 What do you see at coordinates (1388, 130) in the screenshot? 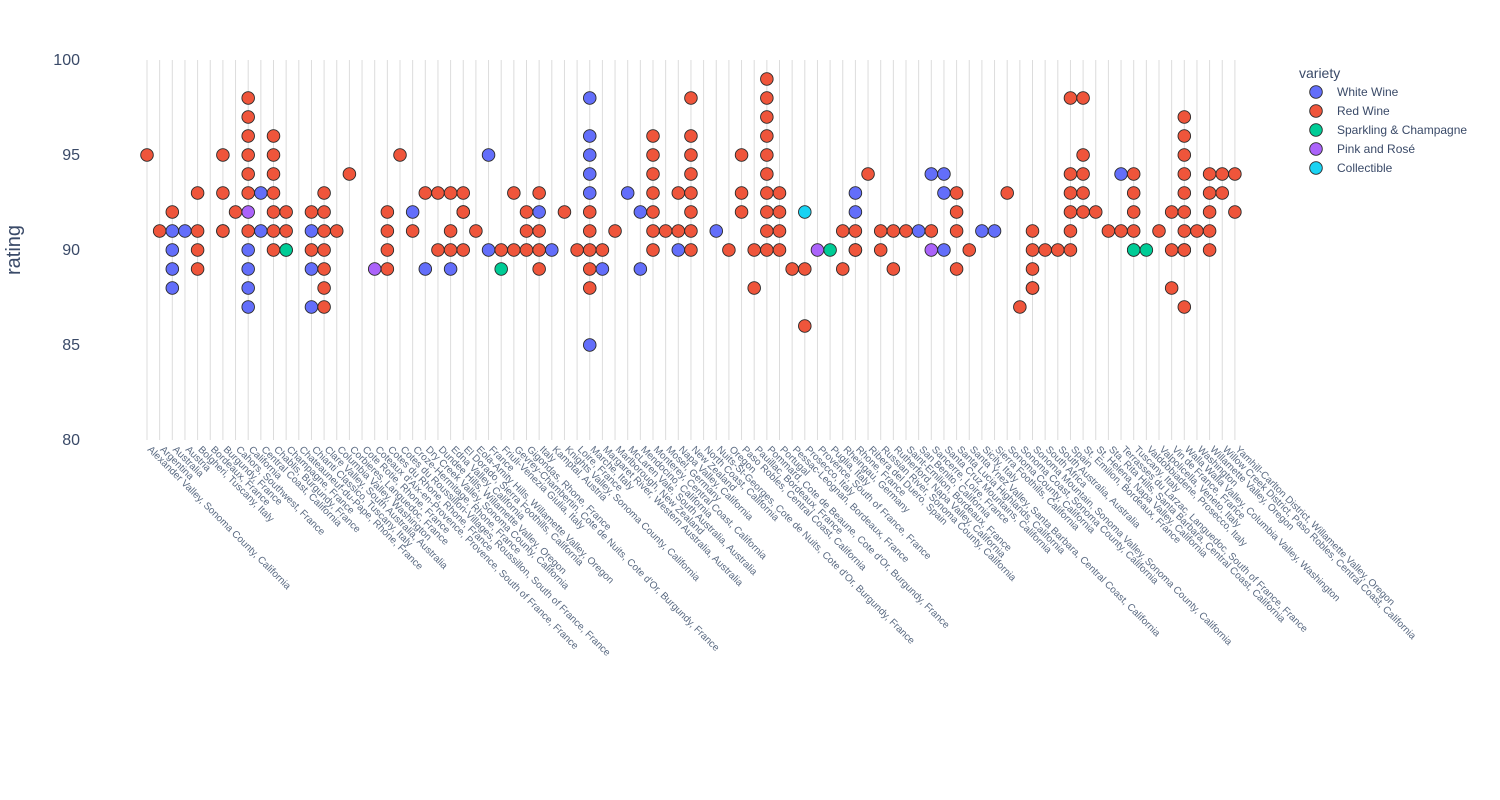
I see `legend-item-sparkling-champagne: Sparkling & Champagne` at bounding box center [1388, 130].